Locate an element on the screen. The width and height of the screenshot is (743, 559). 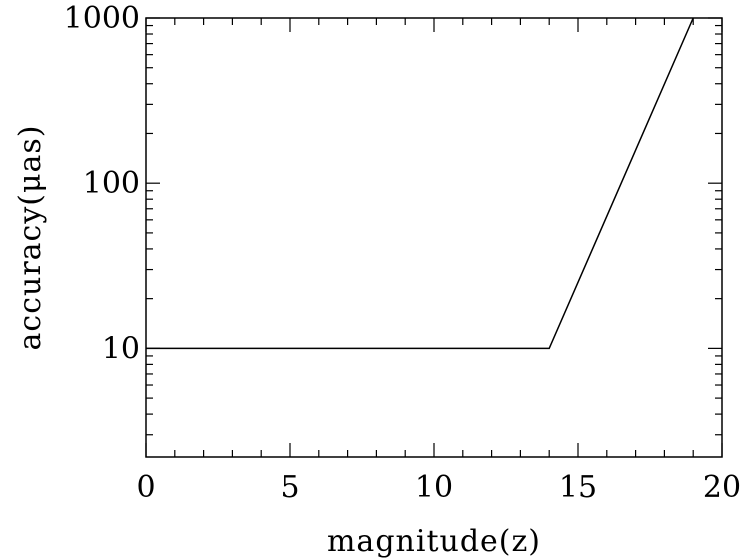
x-tick-label-15: 15 is located at coordinates (578, 487).